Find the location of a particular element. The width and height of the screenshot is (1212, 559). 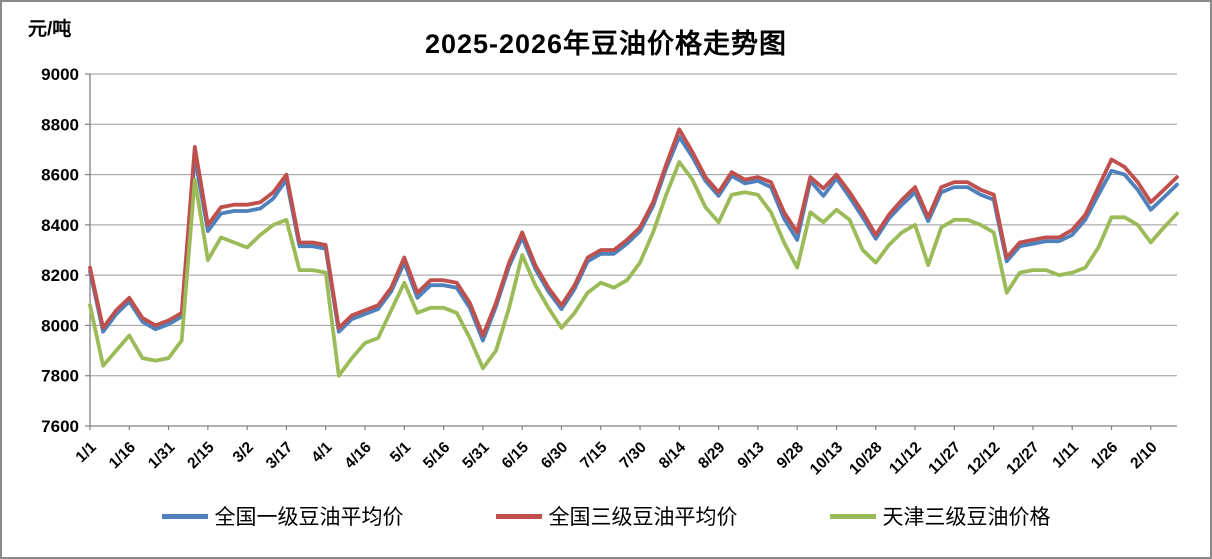

y-axis-tick-label: 8800 is located at coordinates (60, 124).